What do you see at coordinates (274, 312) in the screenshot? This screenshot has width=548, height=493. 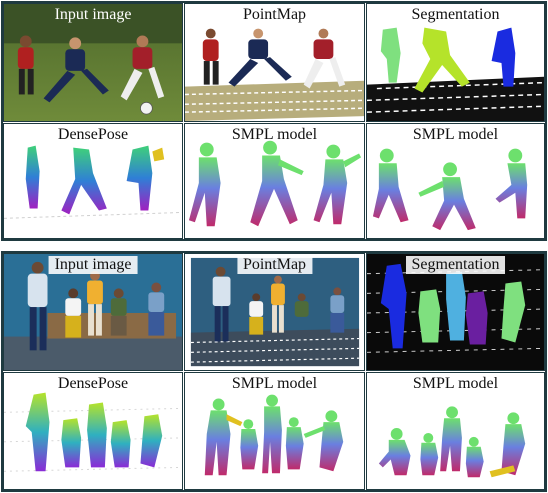 I see `pointmap-office: PointMap` at bounding box center [274, 312].